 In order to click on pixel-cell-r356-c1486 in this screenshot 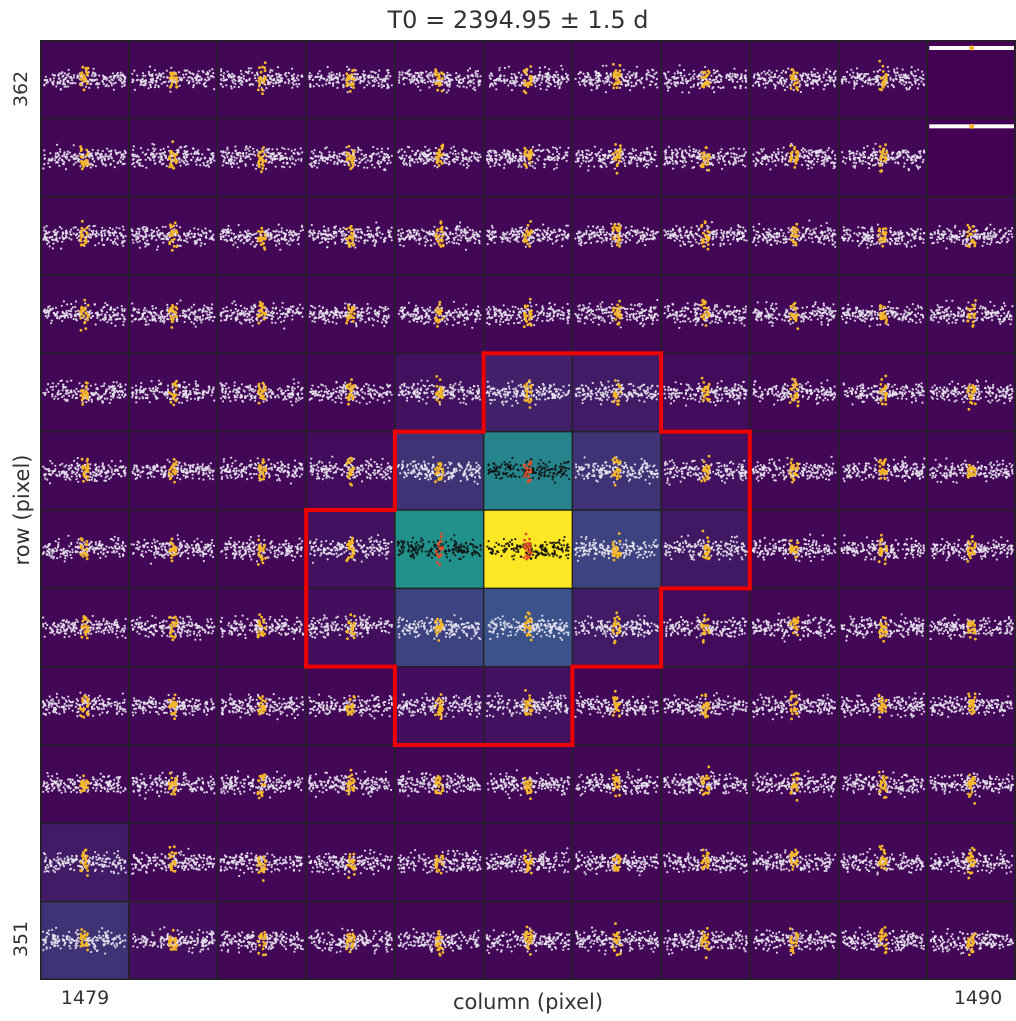, I will do `click(705, 549)`.